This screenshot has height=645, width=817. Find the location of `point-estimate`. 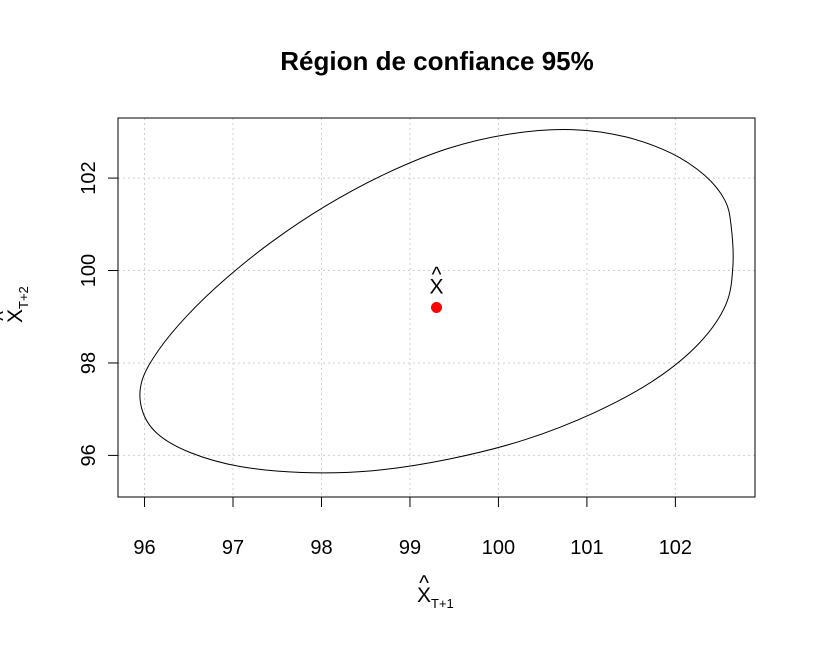

point-estimate is located at coordinates (436, 307).